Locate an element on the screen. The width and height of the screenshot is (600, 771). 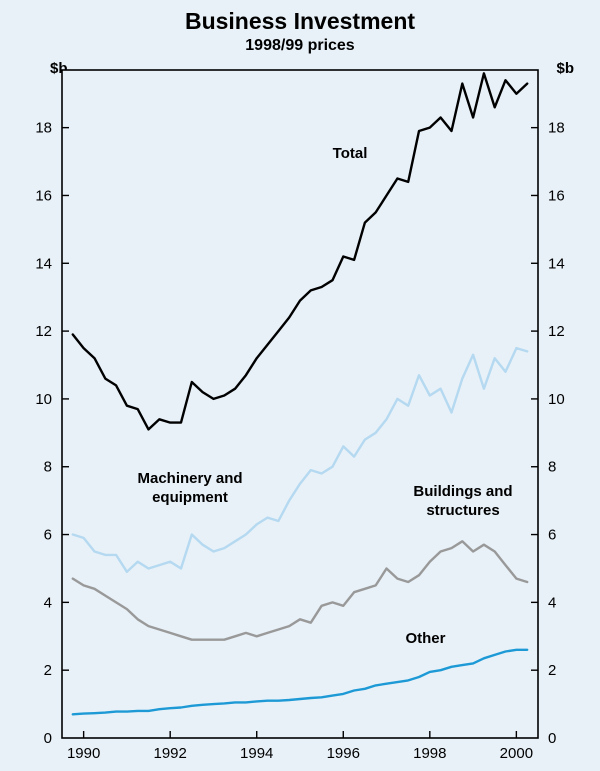
chart-title: Business Investment is located at coordinates (300, 21).